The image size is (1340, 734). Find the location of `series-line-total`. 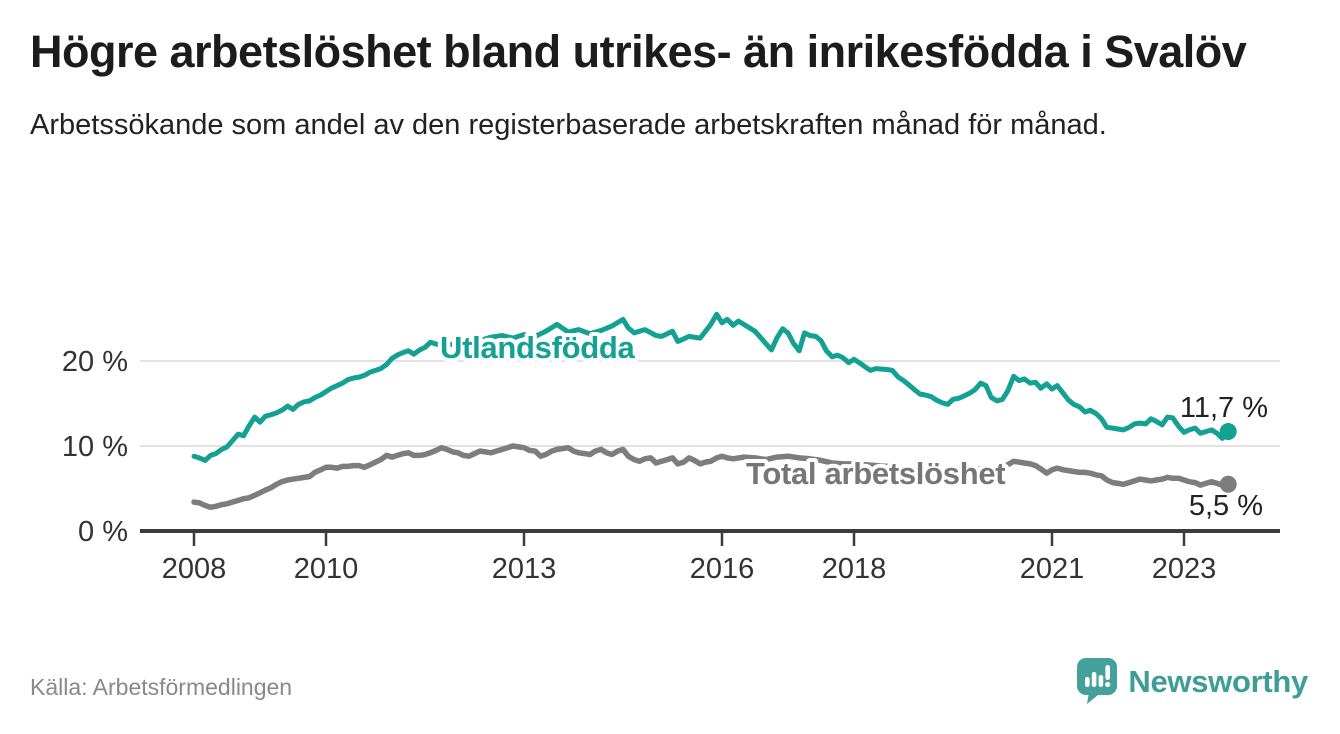

series-line-total is located at coordinates (711, 476).